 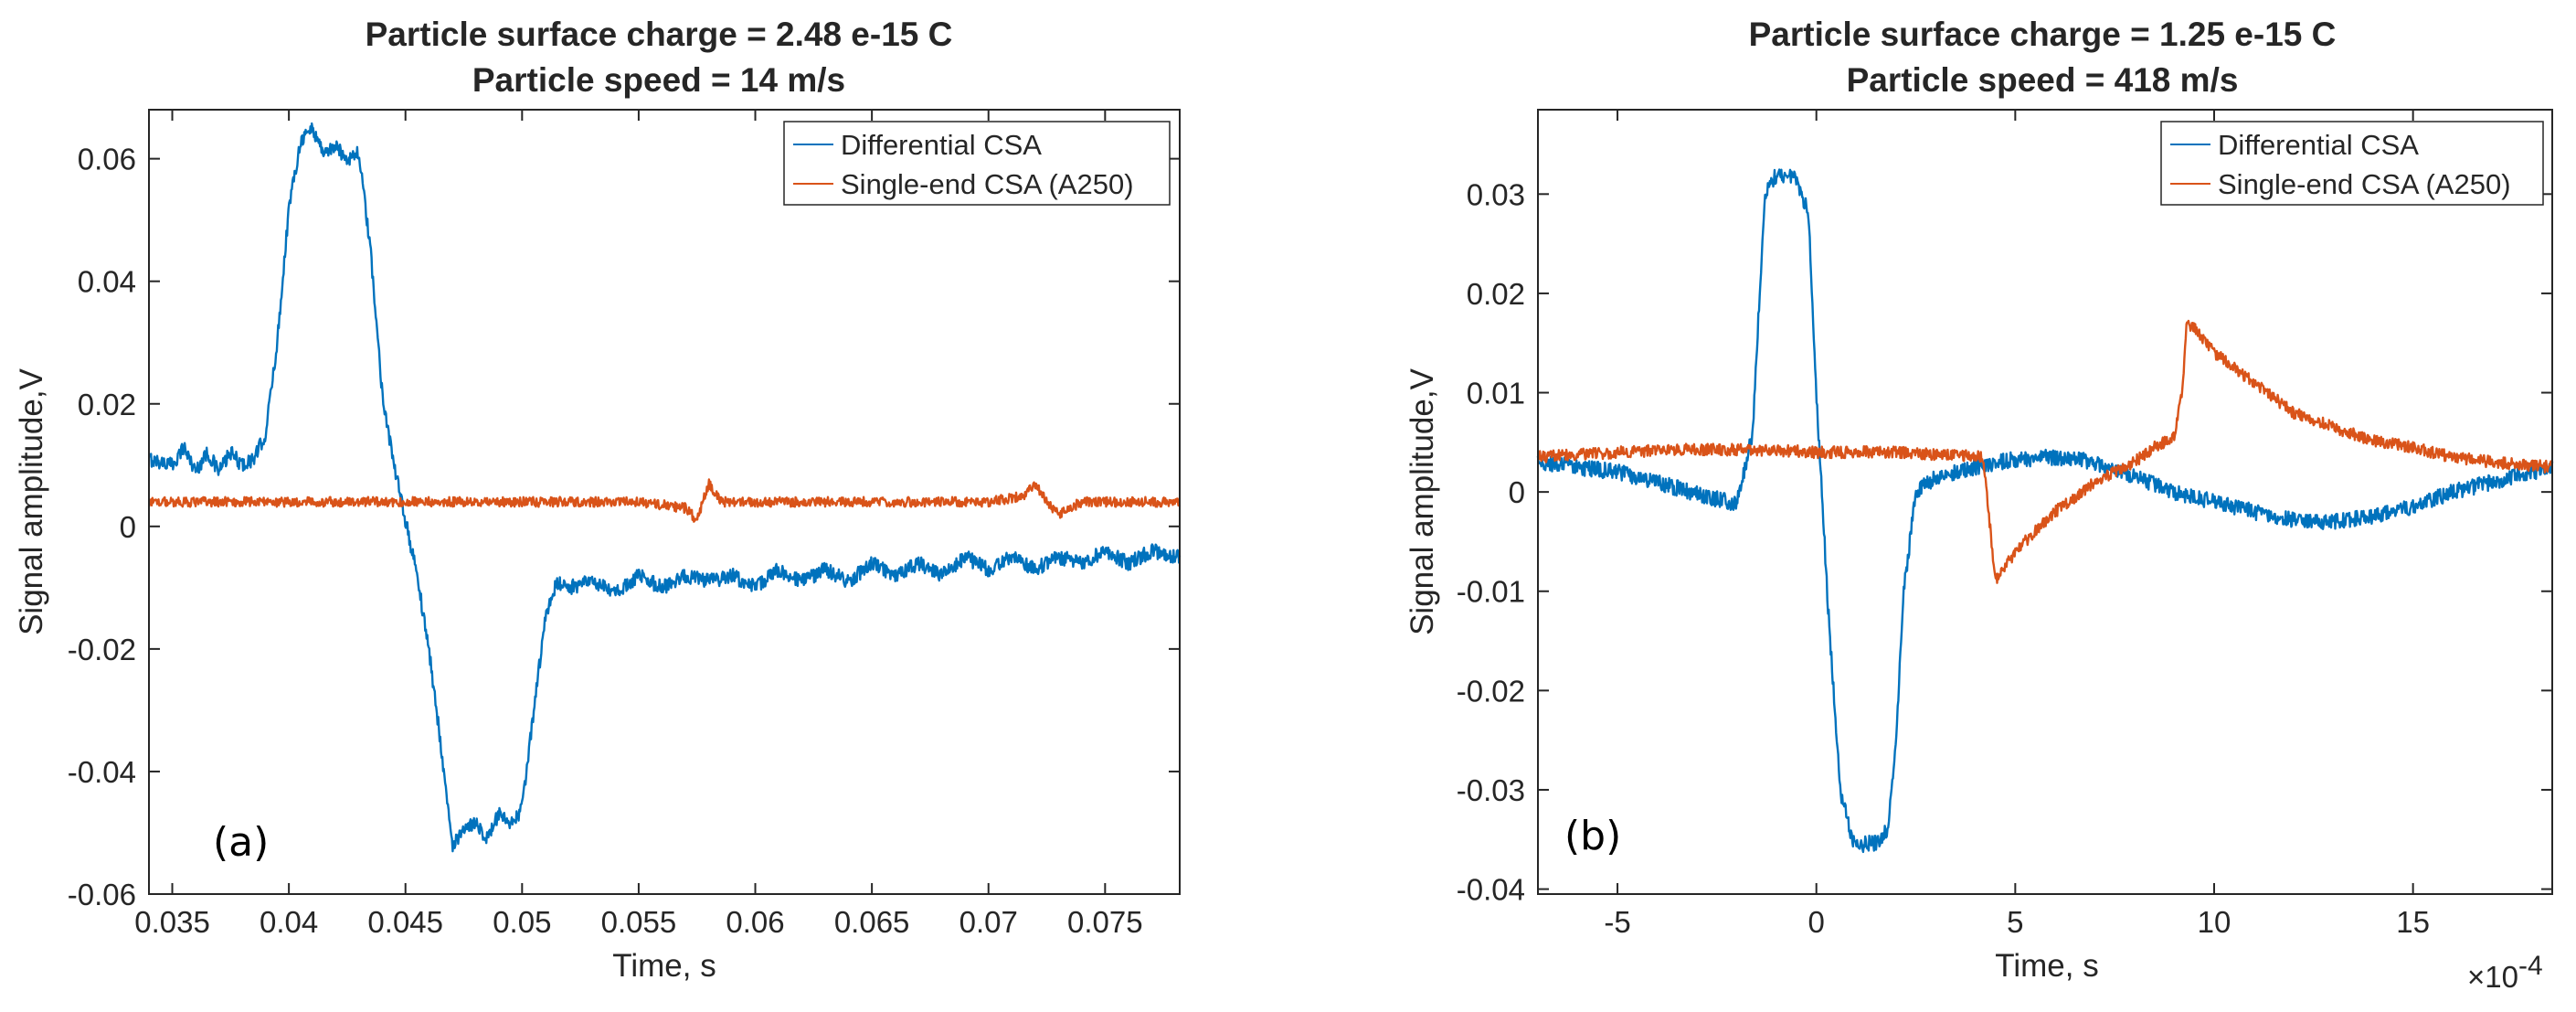 What do you see at coordinates (102, 895) in the screenshot?
I see `y-tick-label: -0.06` at bounding box center [102, 895].